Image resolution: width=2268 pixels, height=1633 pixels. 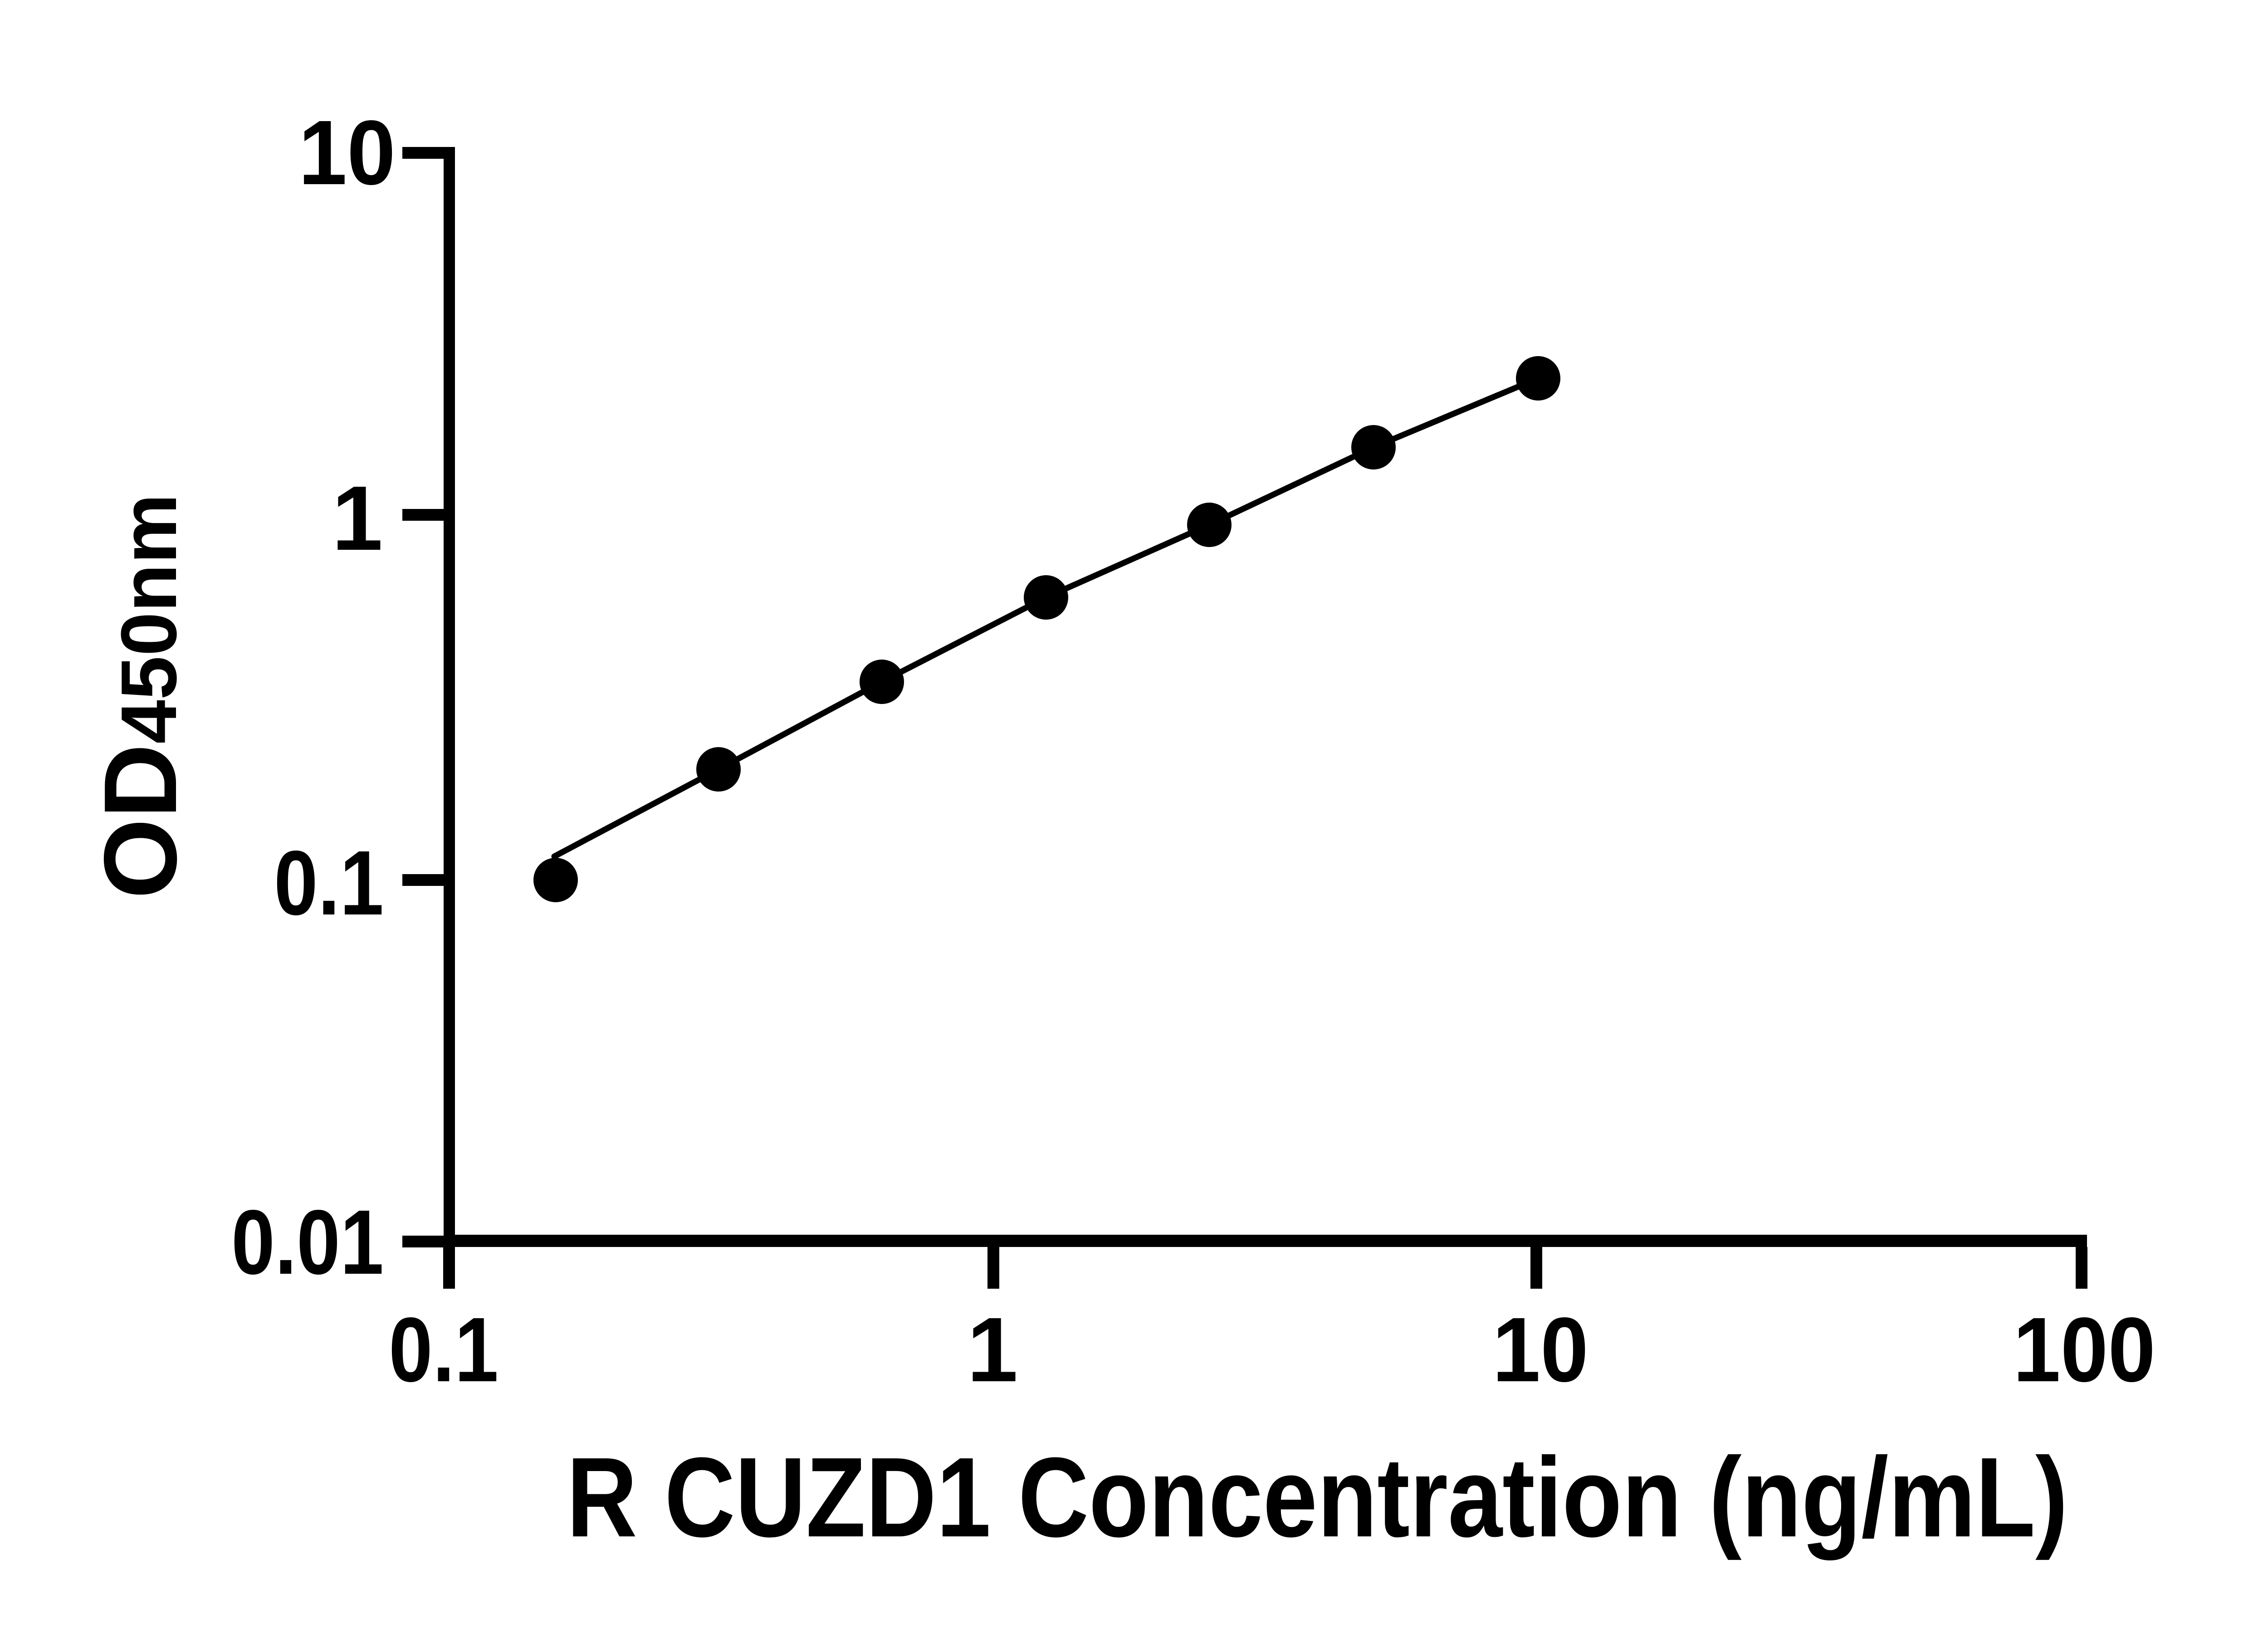 I want to click on svg-text: R CUZD1 Concentration (ng/mL), so click(x=1317, y=1497).